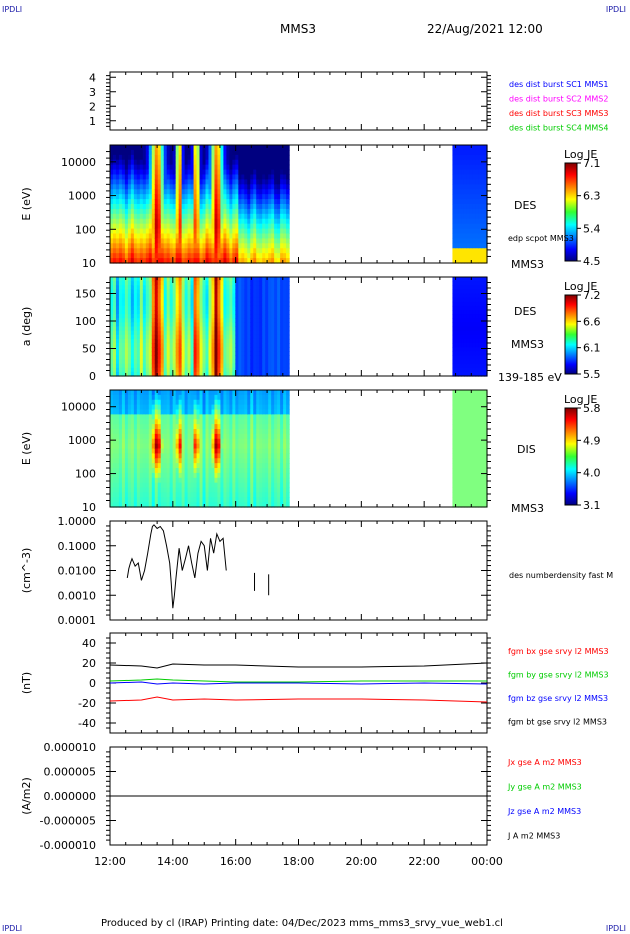 The height and width of the screenshot is (934, 630). I want to click on colorbar-3-tick-label: 6.6, so click(592, 321).